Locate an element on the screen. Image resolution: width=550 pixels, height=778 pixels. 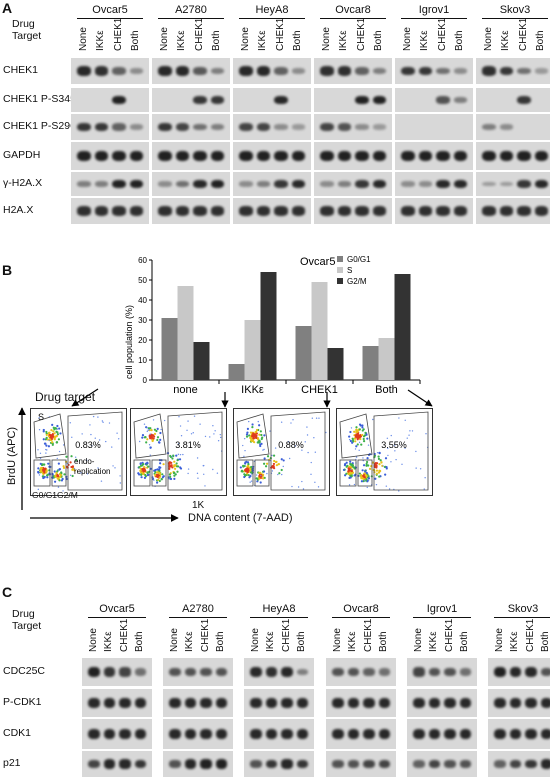
gate-s is located at coordinates (150, 436).